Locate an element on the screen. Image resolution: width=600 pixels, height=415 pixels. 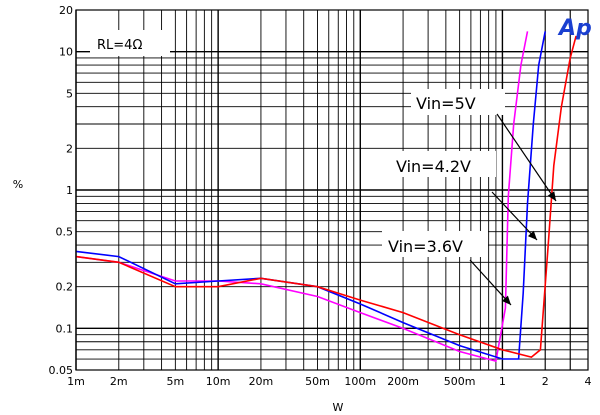
annotation-3: Vin=3.6V is located at coordinates (447, 268).